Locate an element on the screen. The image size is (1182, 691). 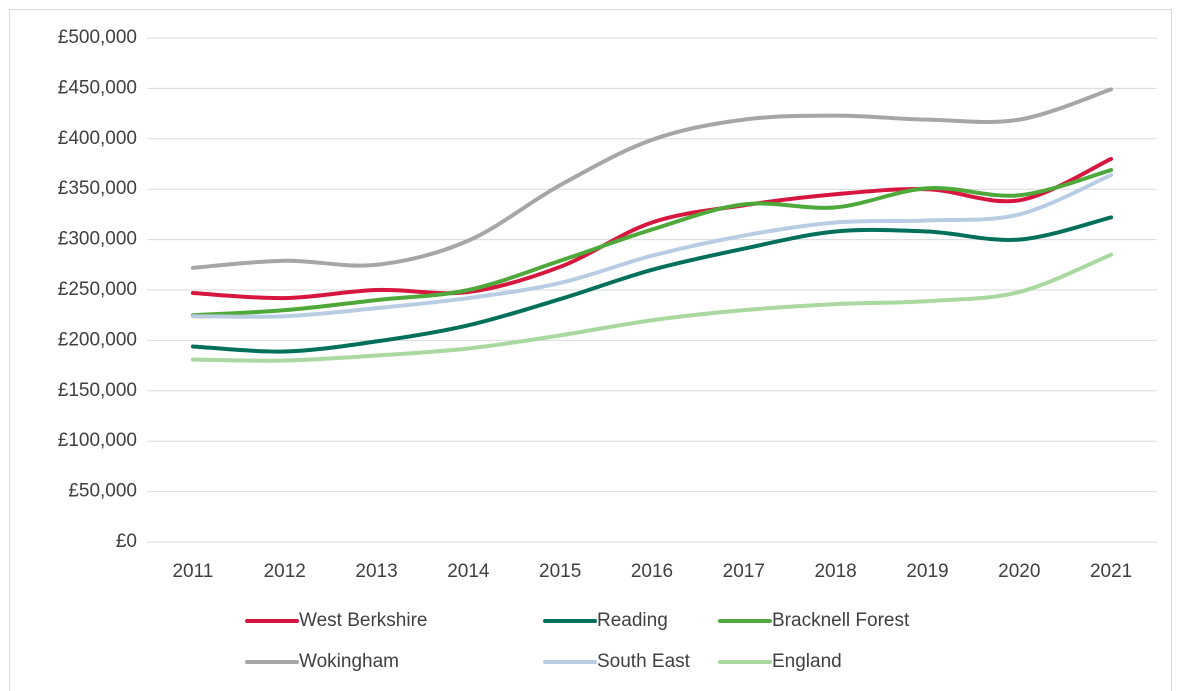
y-tick-label: £50,000 is located at coordinates (102, 491).